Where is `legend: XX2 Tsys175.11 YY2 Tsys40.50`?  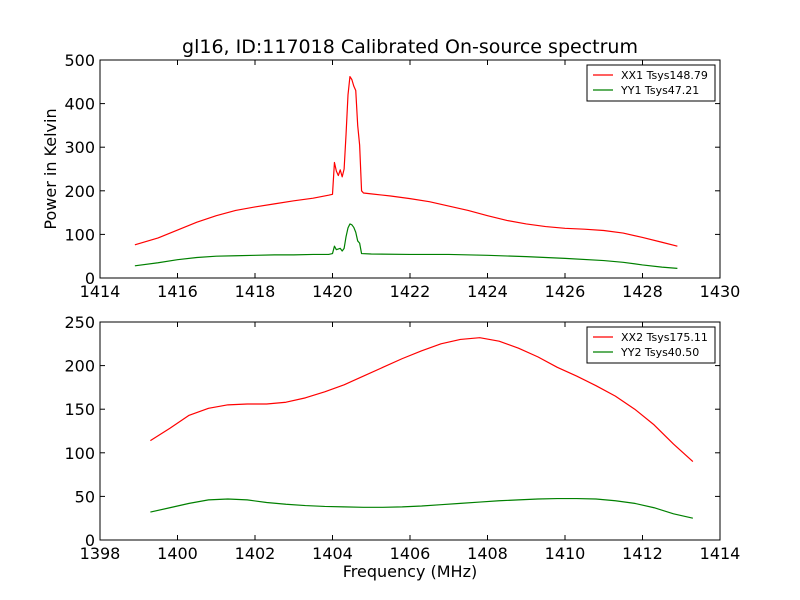 legend: XX2 Tsys175.11 YY2 Tsys40.50 is located at coordinates (651, 345).